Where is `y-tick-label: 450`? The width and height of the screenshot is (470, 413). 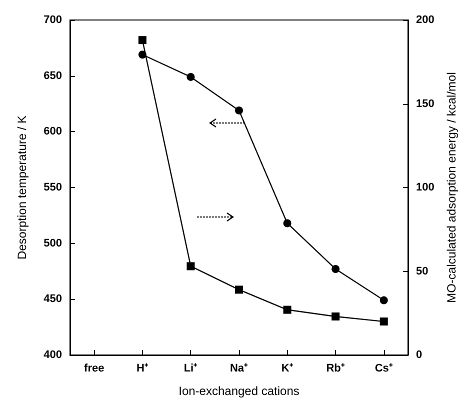 y-tick-label: 450 is located at coordinates (53, 299).